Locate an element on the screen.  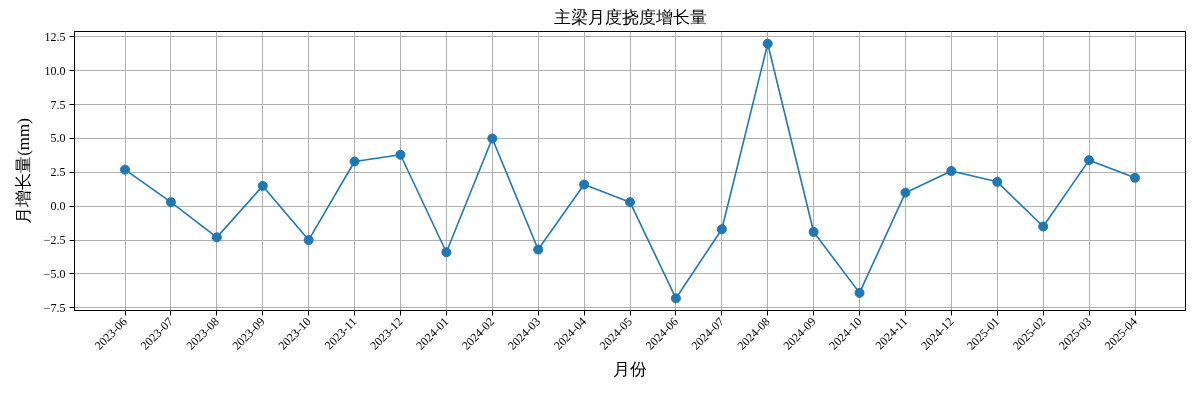
y-tick-label: 2.5 is located at coordinates (58, 172).